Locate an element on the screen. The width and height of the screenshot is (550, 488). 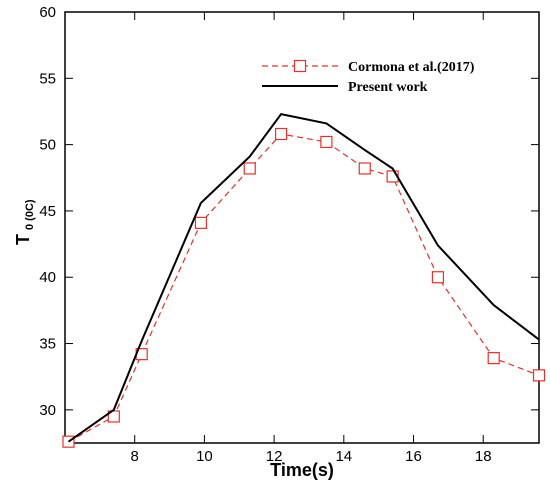
y-tick-label: 45 is located at coordinates (47, 211).